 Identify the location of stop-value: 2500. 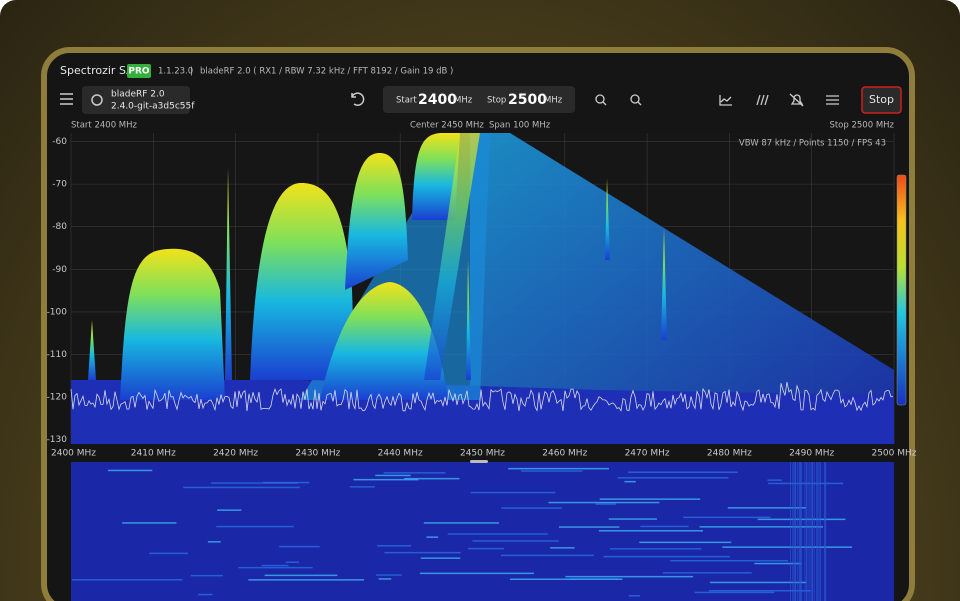
(527, 100).